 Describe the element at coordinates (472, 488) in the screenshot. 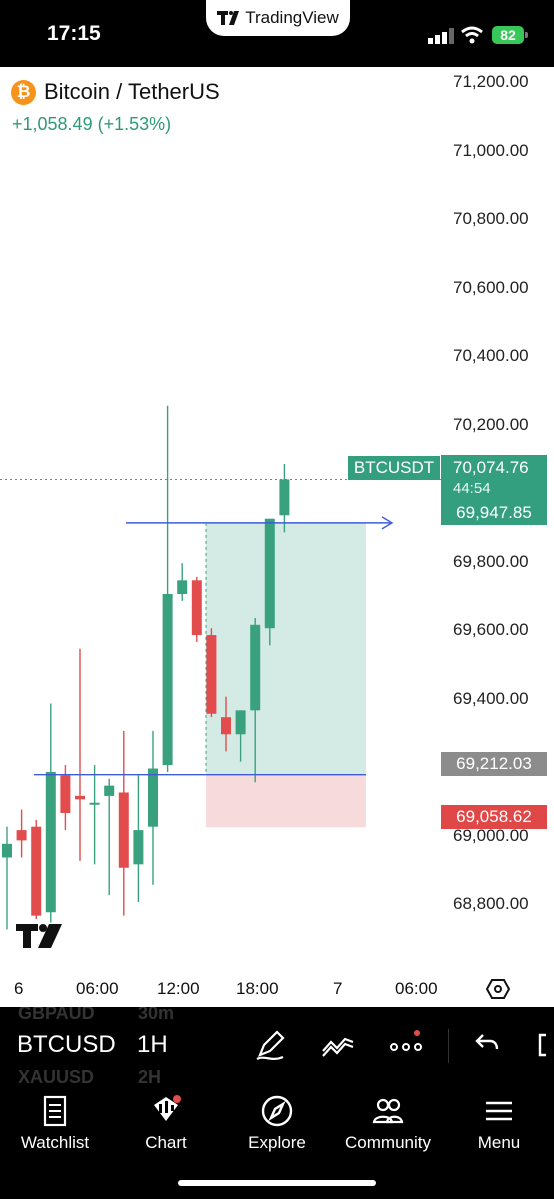

I see `bar-countdown: 44:54` at that location.